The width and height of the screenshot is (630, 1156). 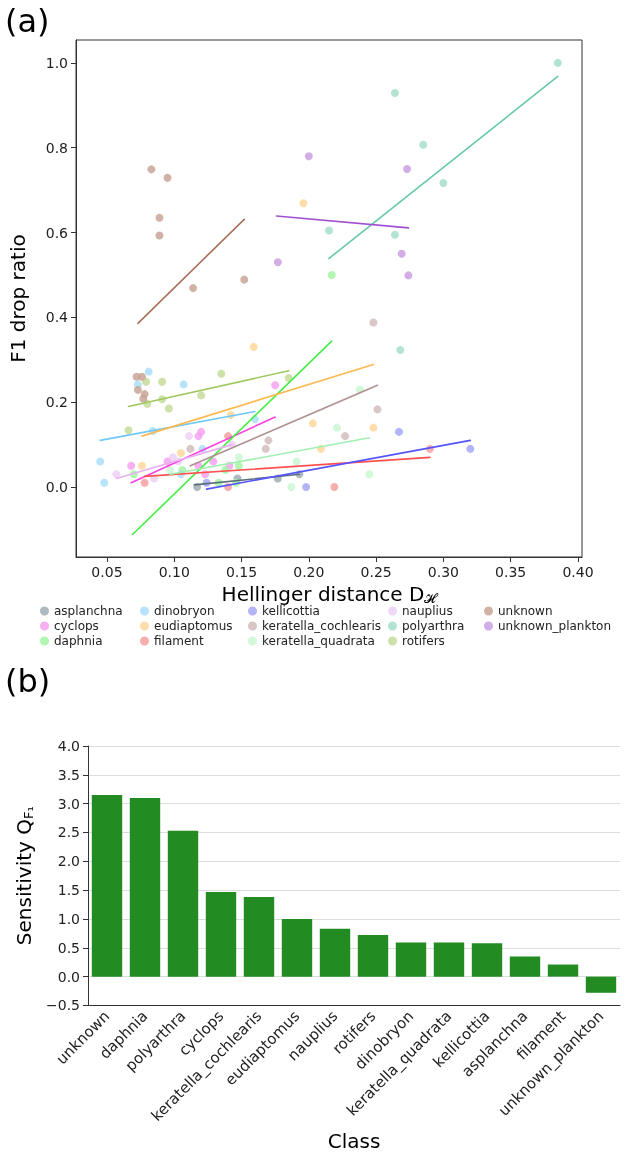 I want to click on y-tick-label: 3.5, so click(x=68, y=774).